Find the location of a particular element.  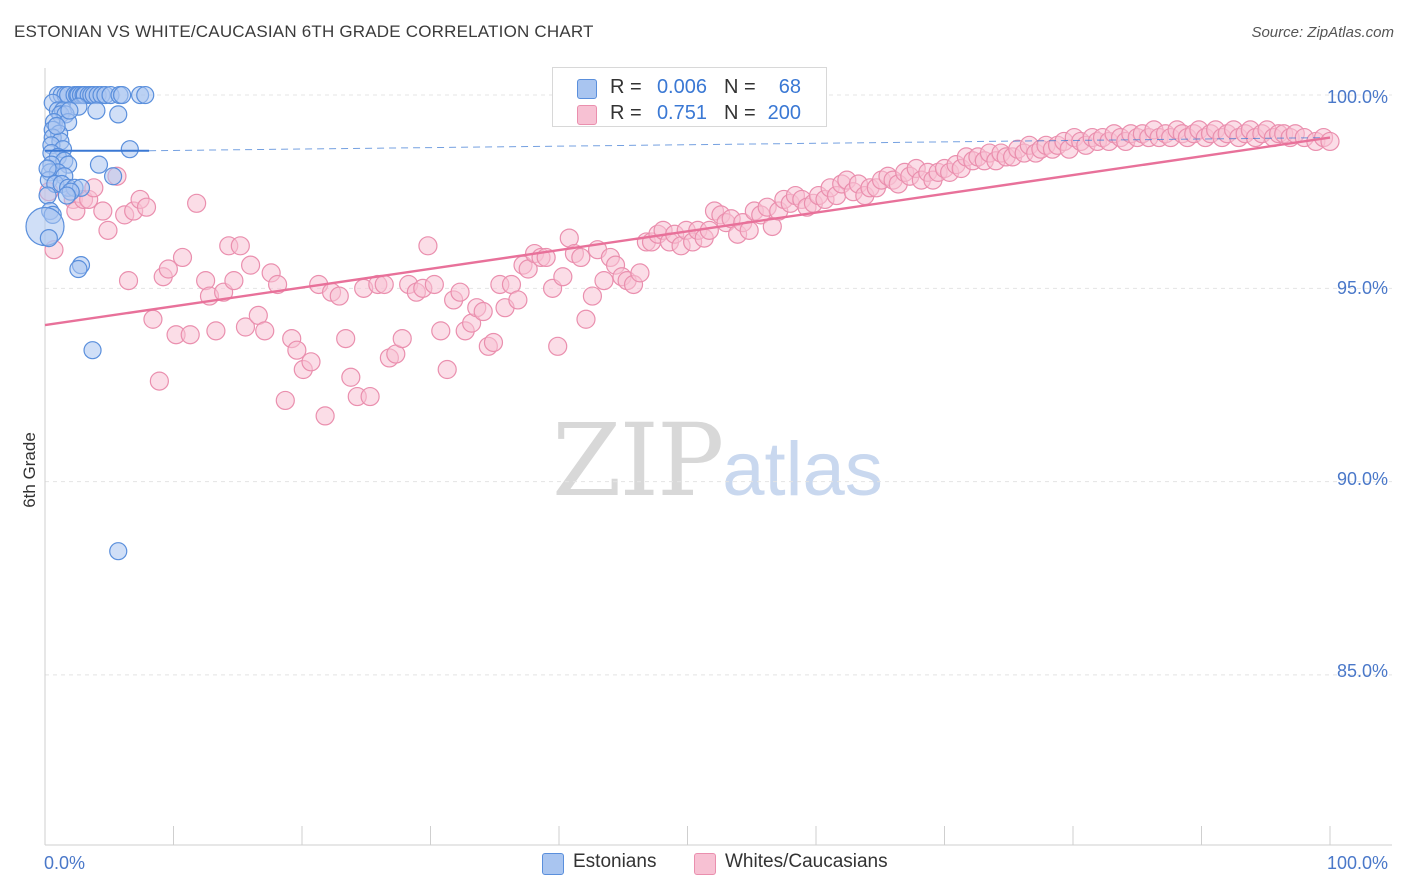

source-credit: Source: ZipAtlas.com is located at coordinates (1322, 32).